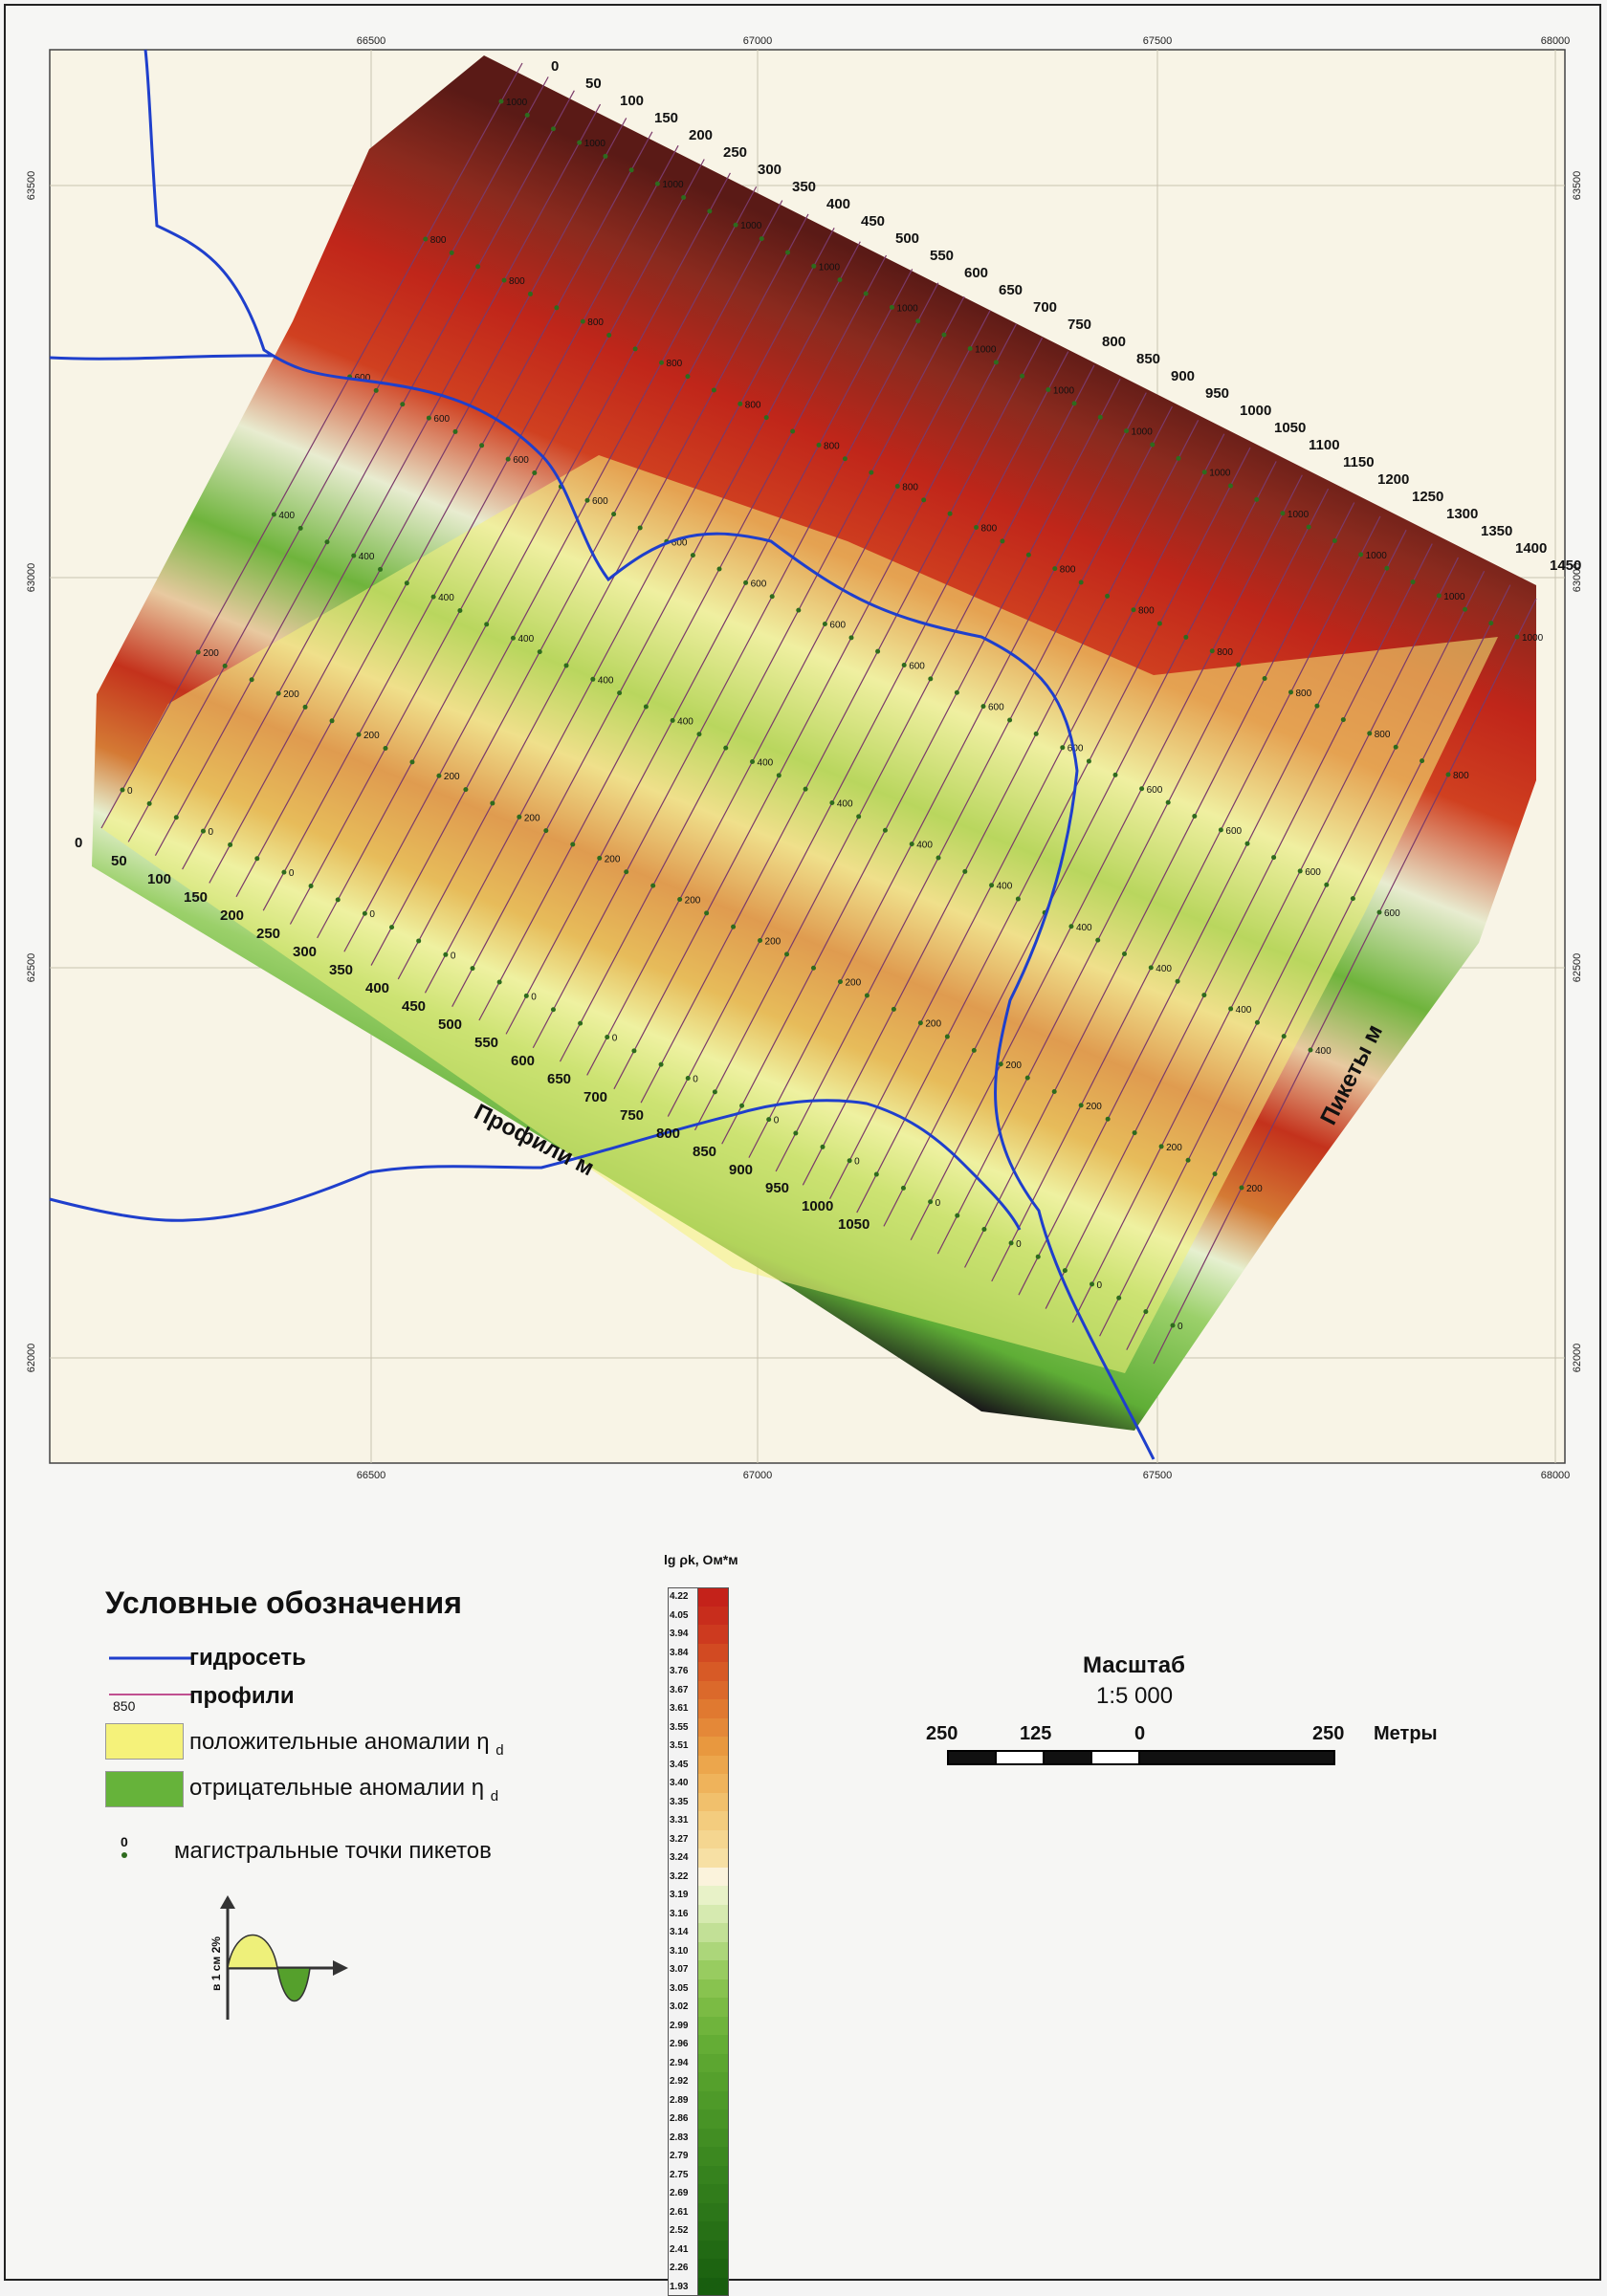 Image resolution: width=1607 pixels, height=2296 pixels. I want to click on colorbar-row: 2.61, so click(698, 2212).